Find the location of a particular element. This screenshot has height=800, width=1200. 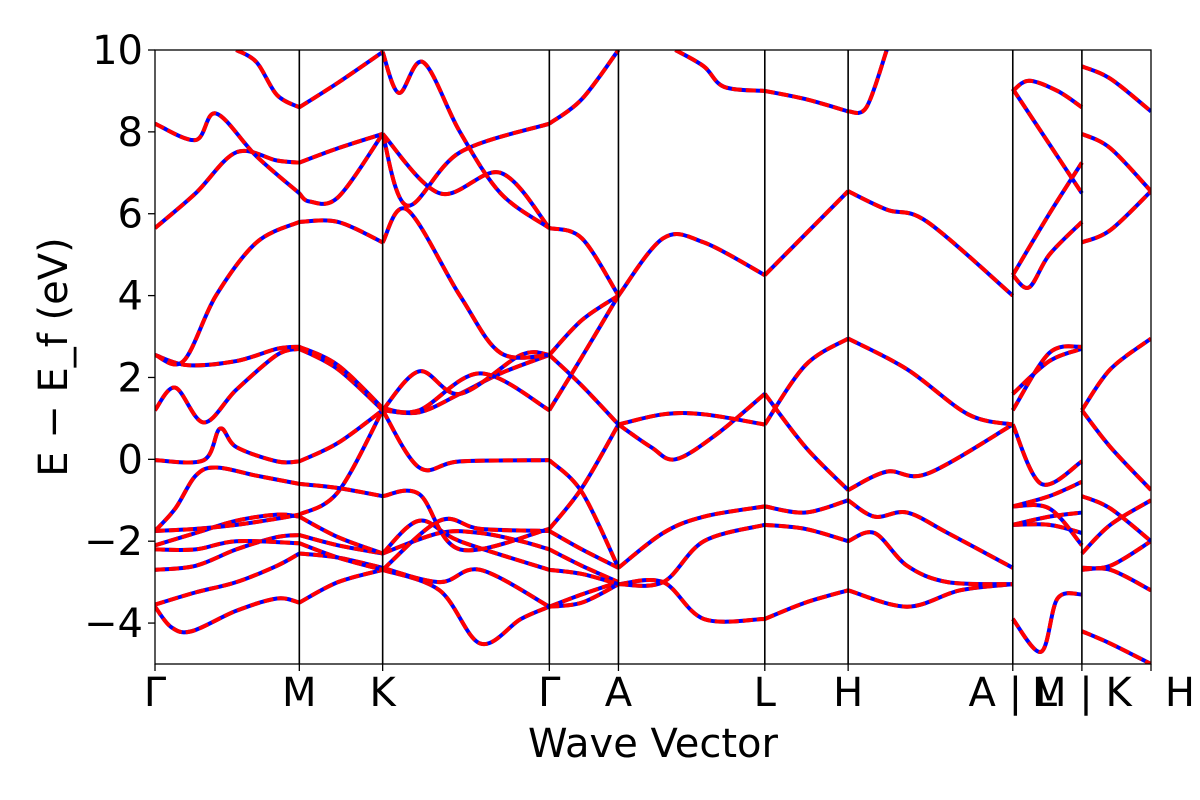

band-spin-down-K-Γ-0 is located at coordinates (466, 607).